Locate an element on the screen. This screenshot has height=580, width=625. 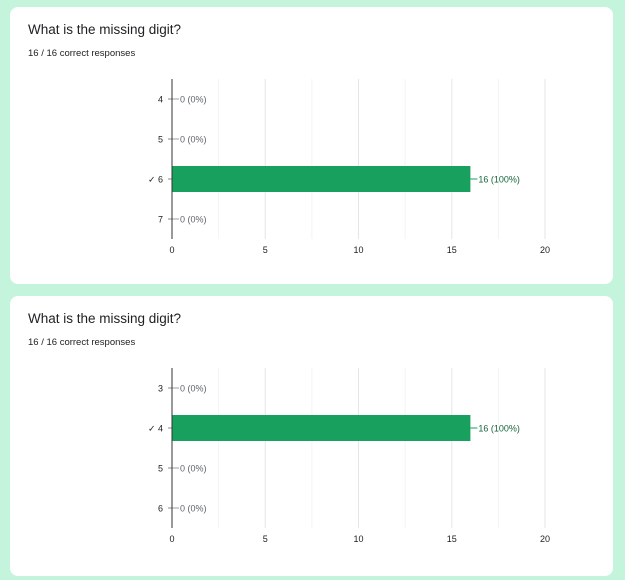
category-label: 6 is located at coordinates (160, 509).